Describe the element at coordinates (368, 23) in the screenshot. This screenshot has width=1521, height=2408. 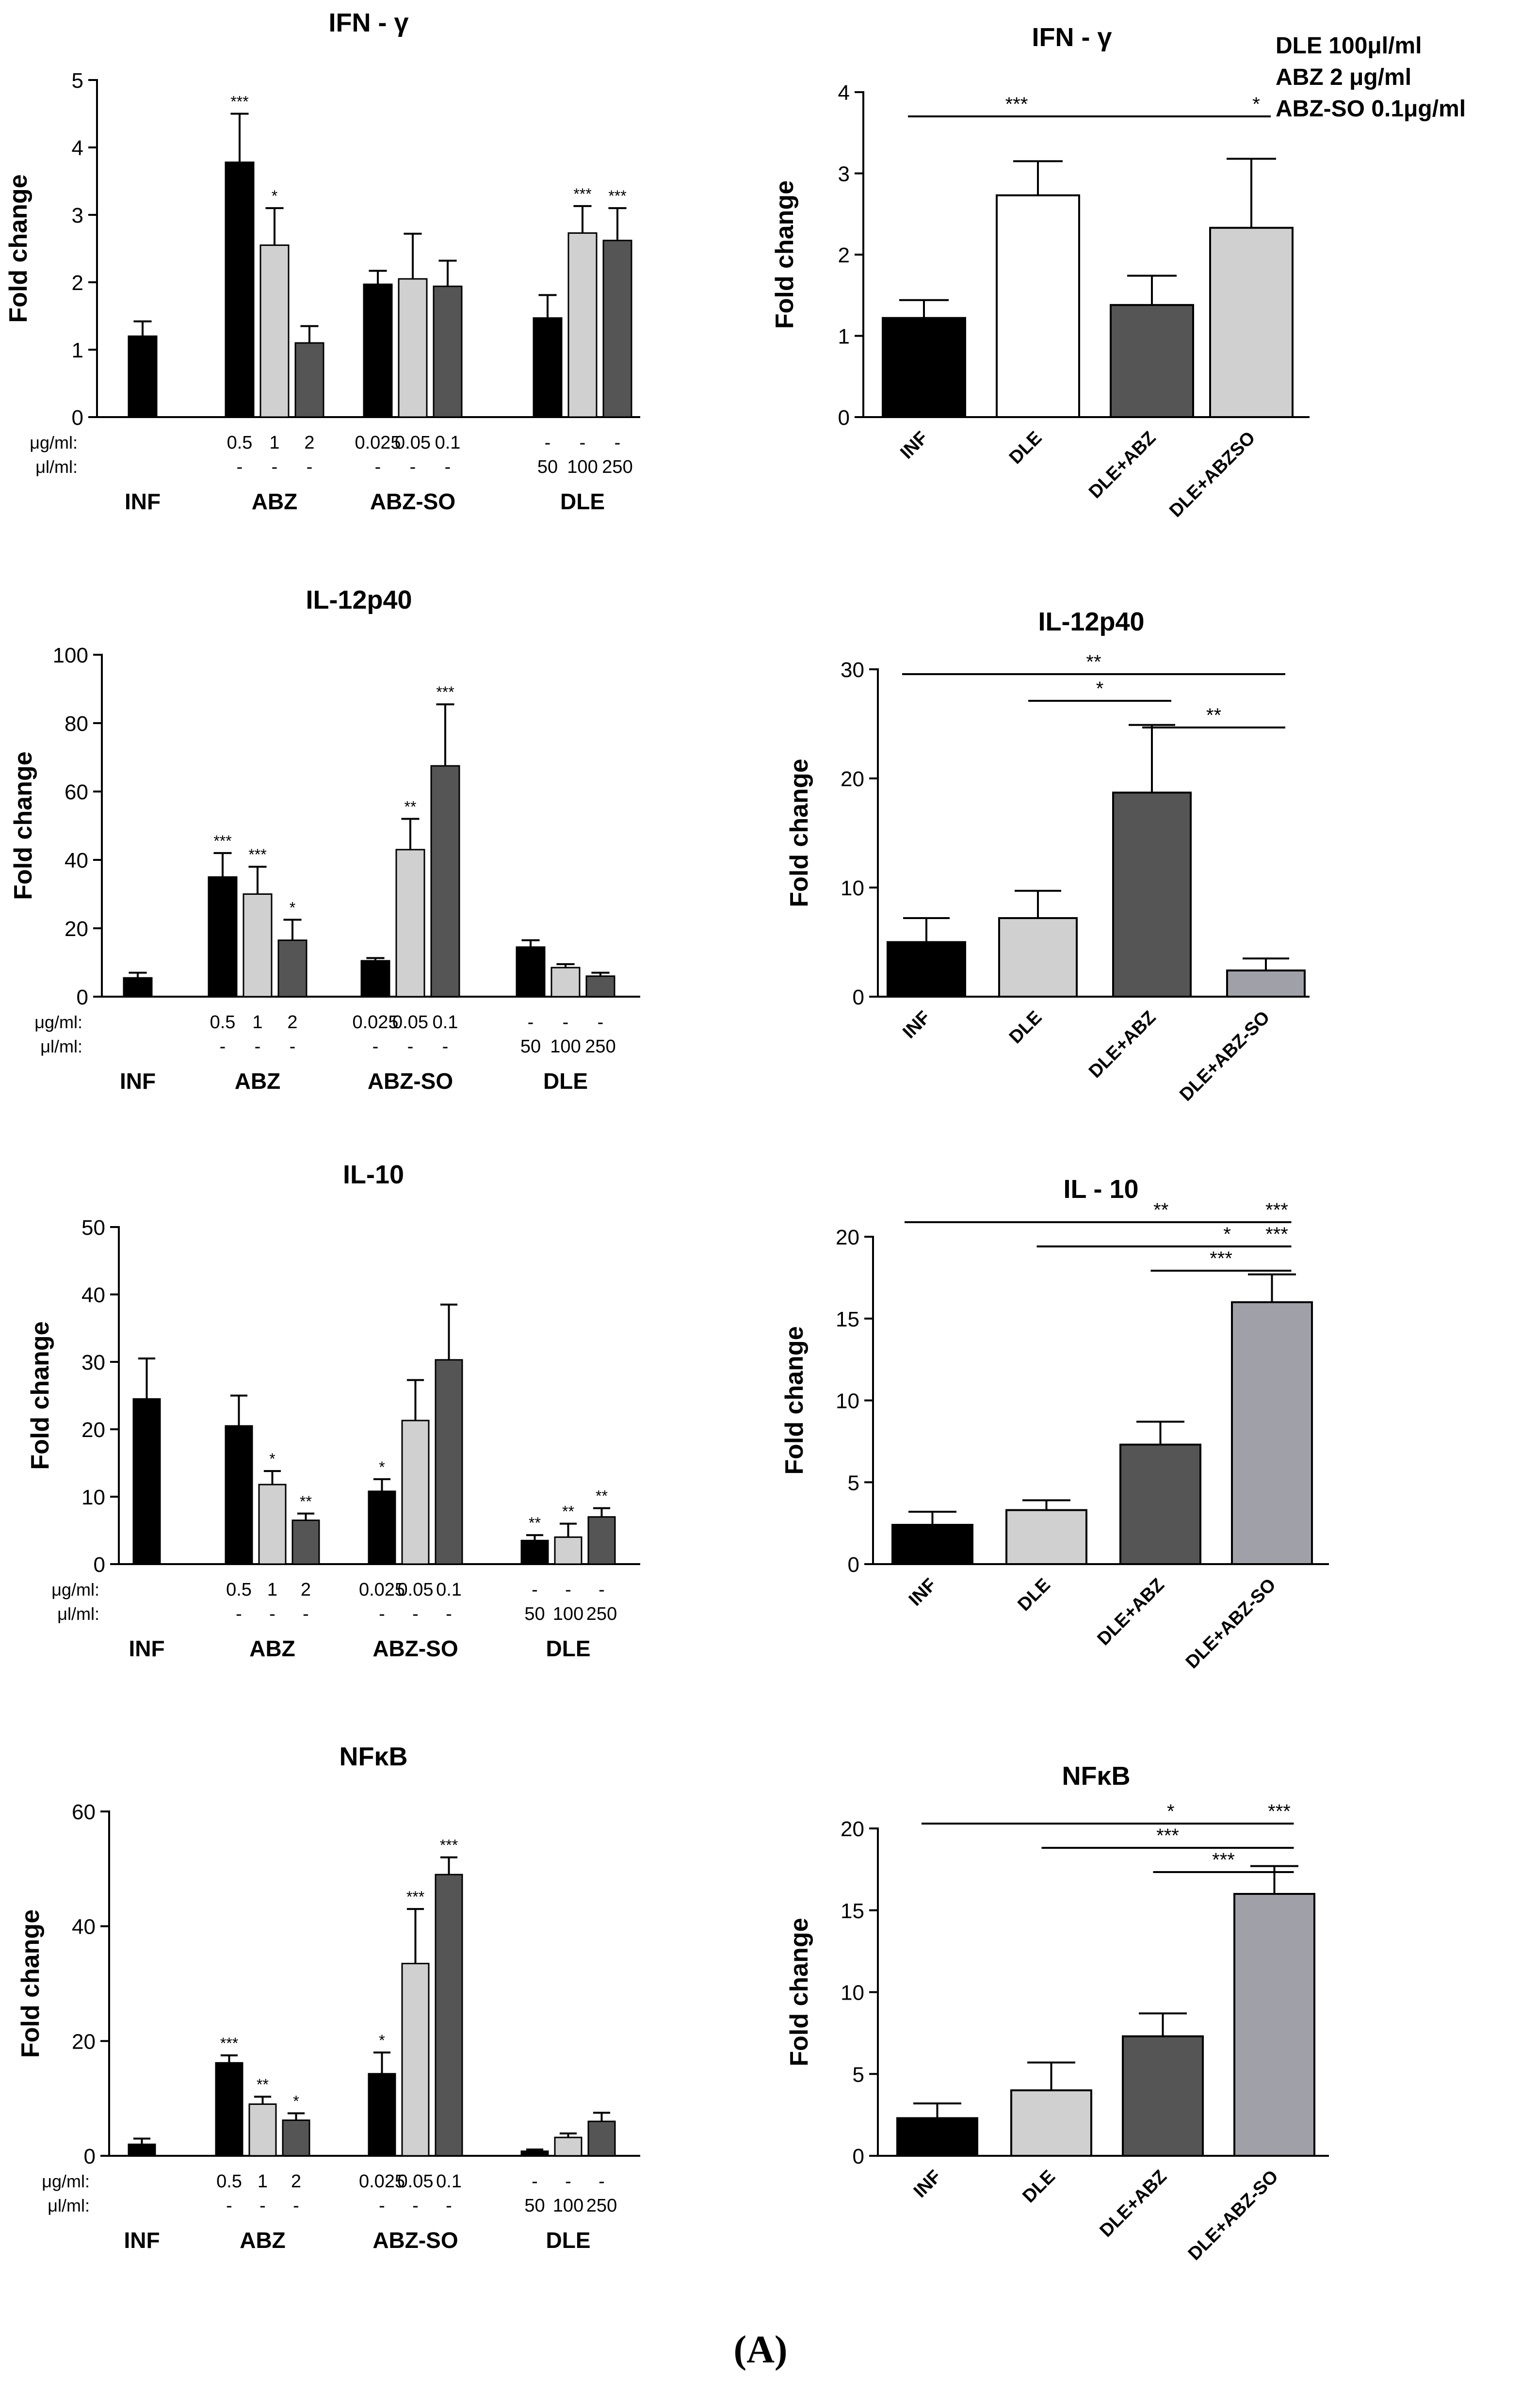
I see `chart-title: IFN - γ` at that location.